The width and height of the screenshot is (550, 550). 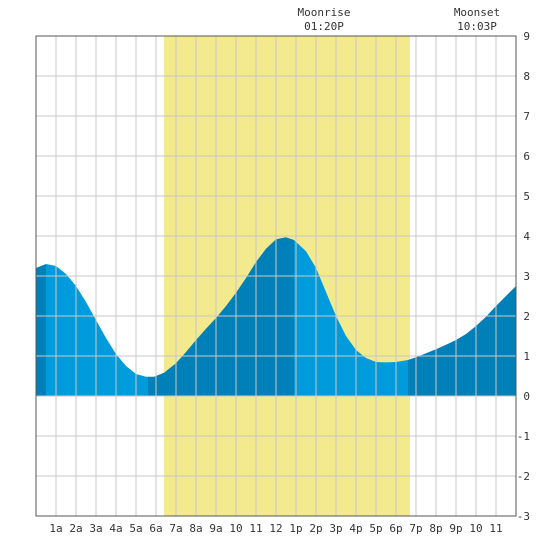 What do you see at coordinates (55, 528) in the screenshot?
I see `x-tick-label: 1a` at bounding box center [55, 528].